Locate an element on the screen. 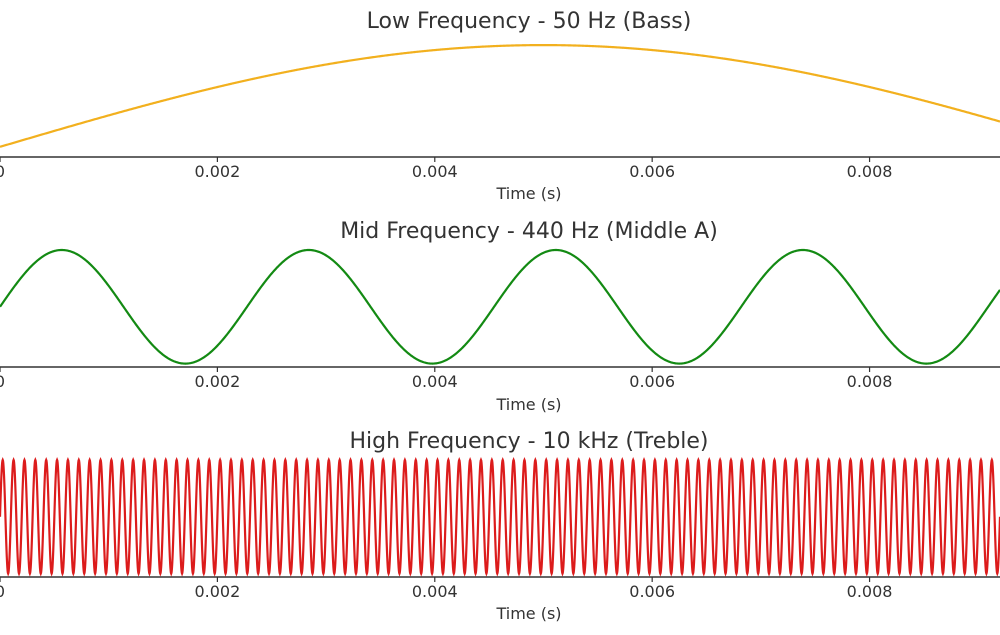 The image size is (1000, 635). chart-title: Mid Frequency - 440 Hz (Middle A) is located at coordinates (529, 231).